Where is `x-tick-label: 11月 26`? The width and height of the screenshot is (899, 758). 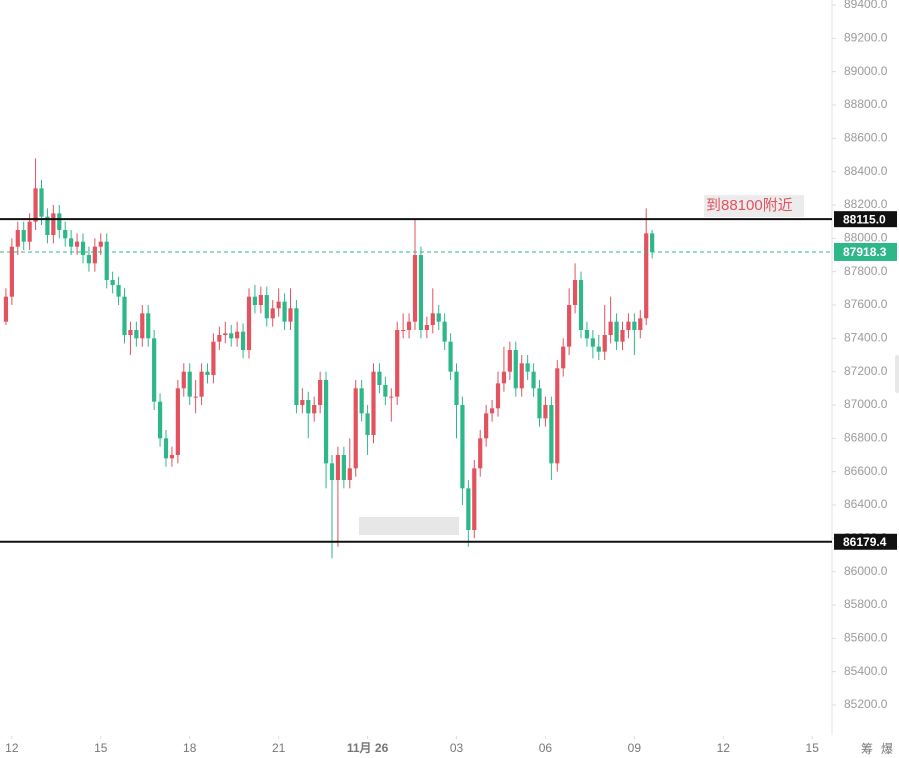 x-tick-label: 11月 26 is located at coordinates (368, 748).